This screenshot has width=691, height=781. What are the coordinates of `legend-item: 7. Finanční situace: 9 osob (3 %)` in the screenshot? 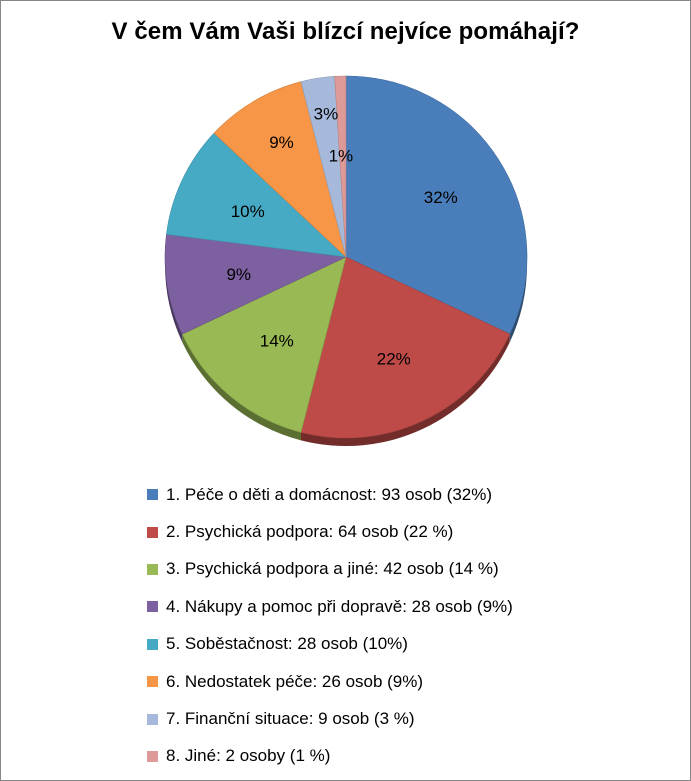 It's located at (407, 718).